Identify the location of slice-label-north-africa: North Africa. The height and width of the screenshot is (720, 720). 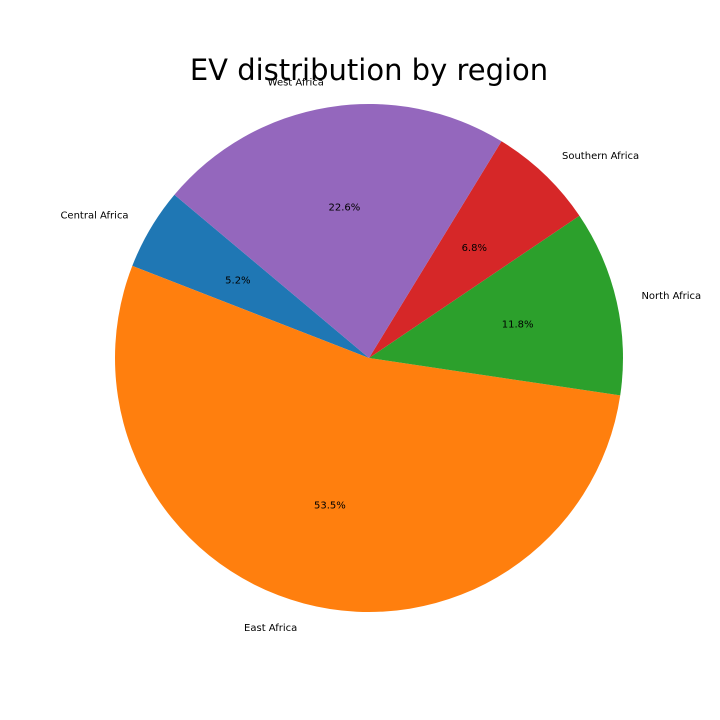
(671, 296).